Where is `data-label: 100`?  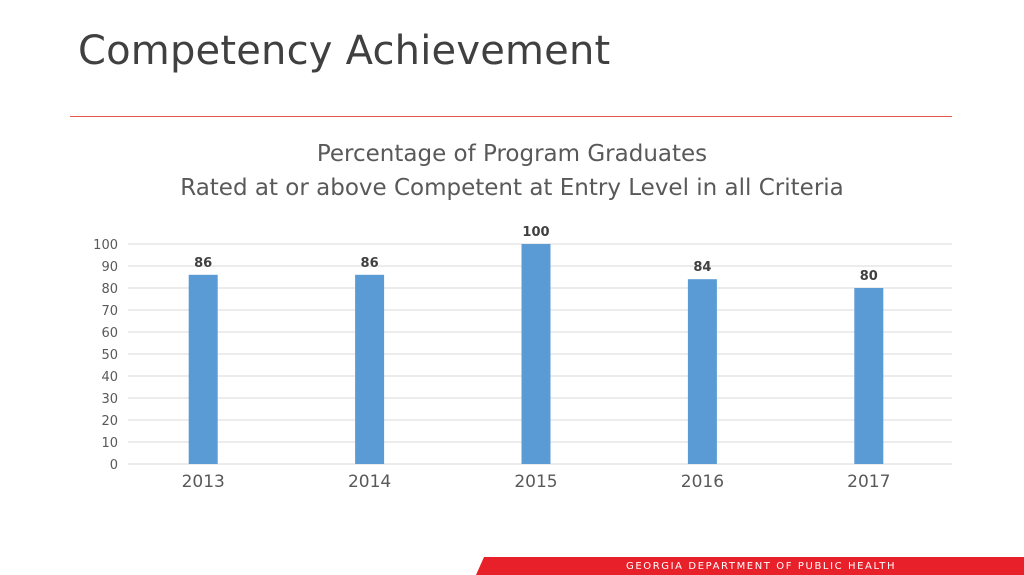 data-label: 100 is located at coordinates (535, 232).